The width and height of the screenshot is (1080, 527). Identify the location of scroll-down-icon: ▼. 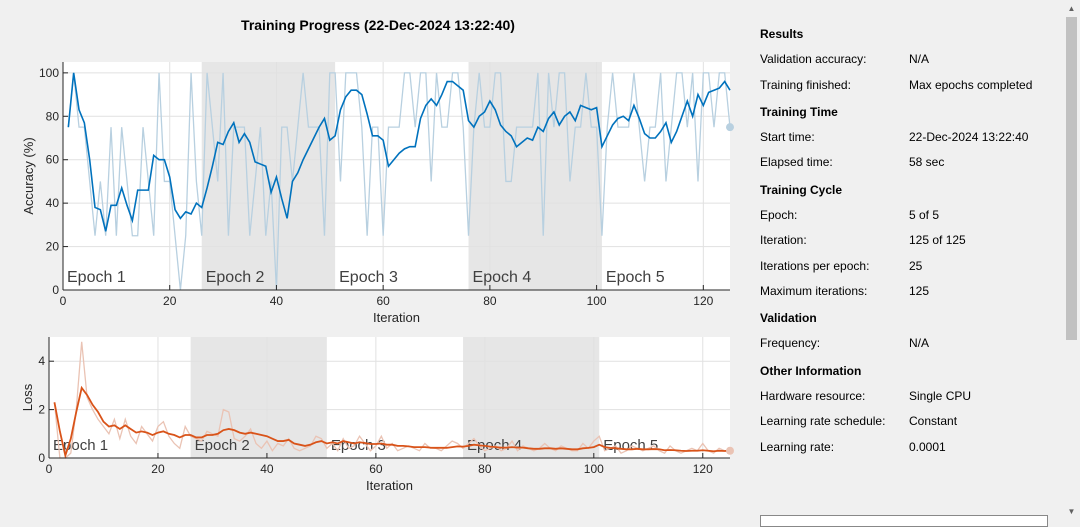
(1071, 511).